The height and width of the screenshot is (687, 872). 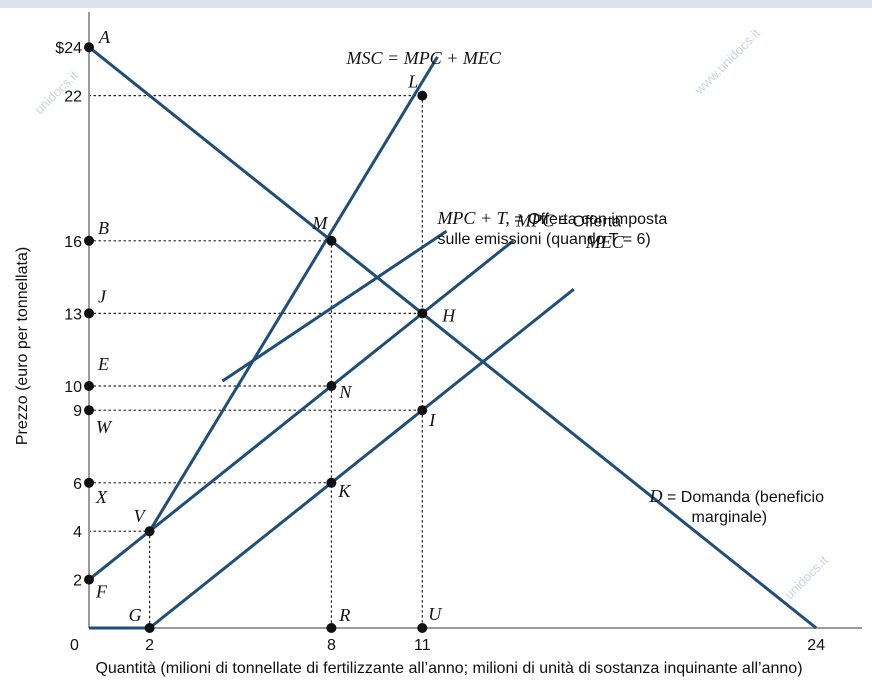 What do you see at coordinates (103, 228) in the screenshot?
I see `point-label-B: B` at bounding box center [103, 228].